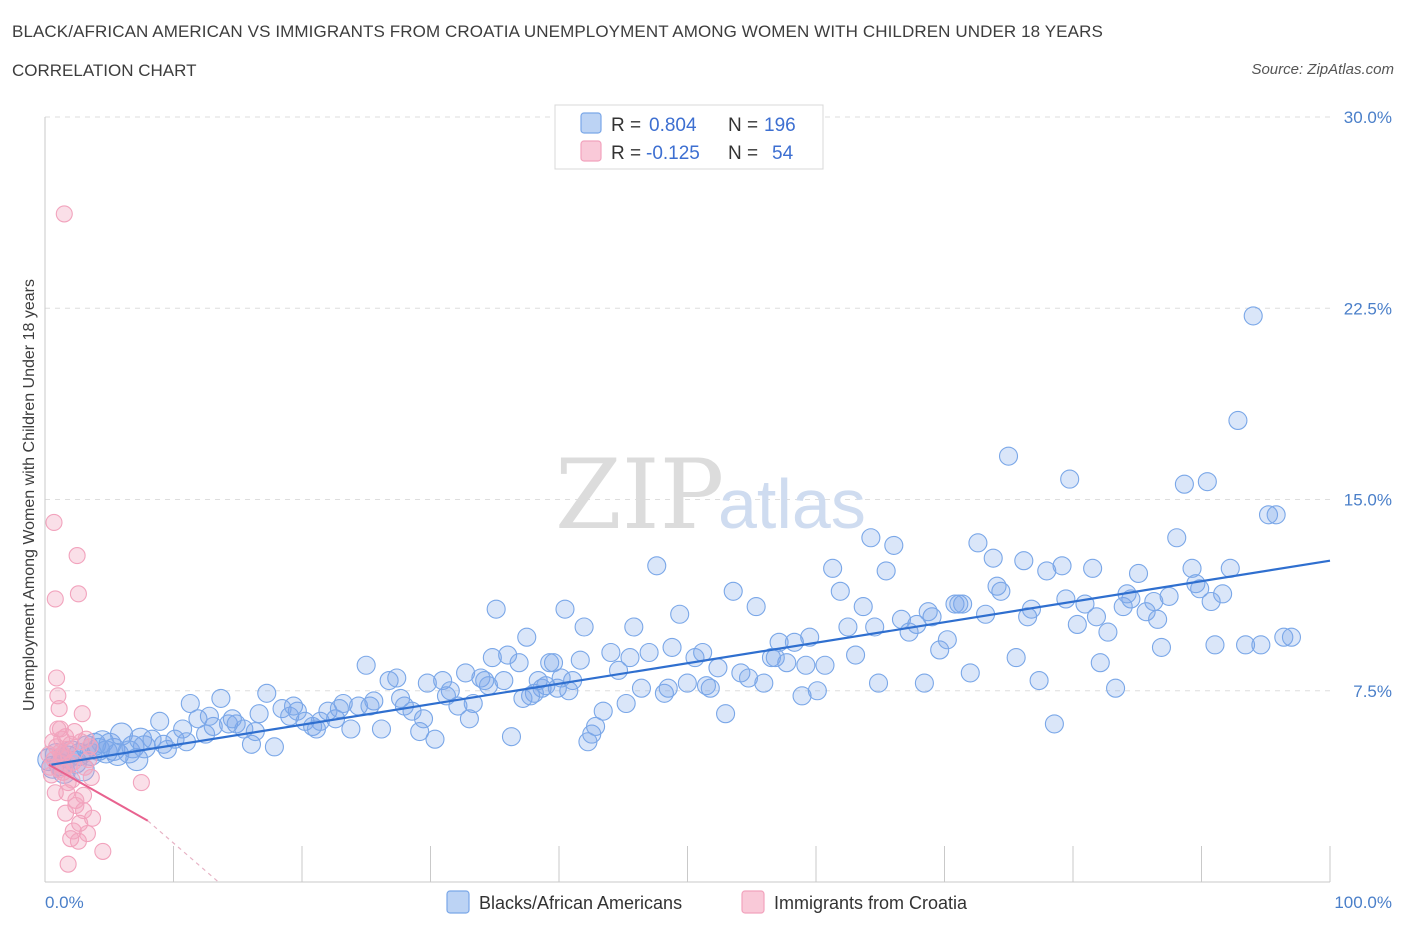  What do you see at coordinates (95, 539) in the screenshot?
I see `series-croatia-points` at bounding box center [95, 539].